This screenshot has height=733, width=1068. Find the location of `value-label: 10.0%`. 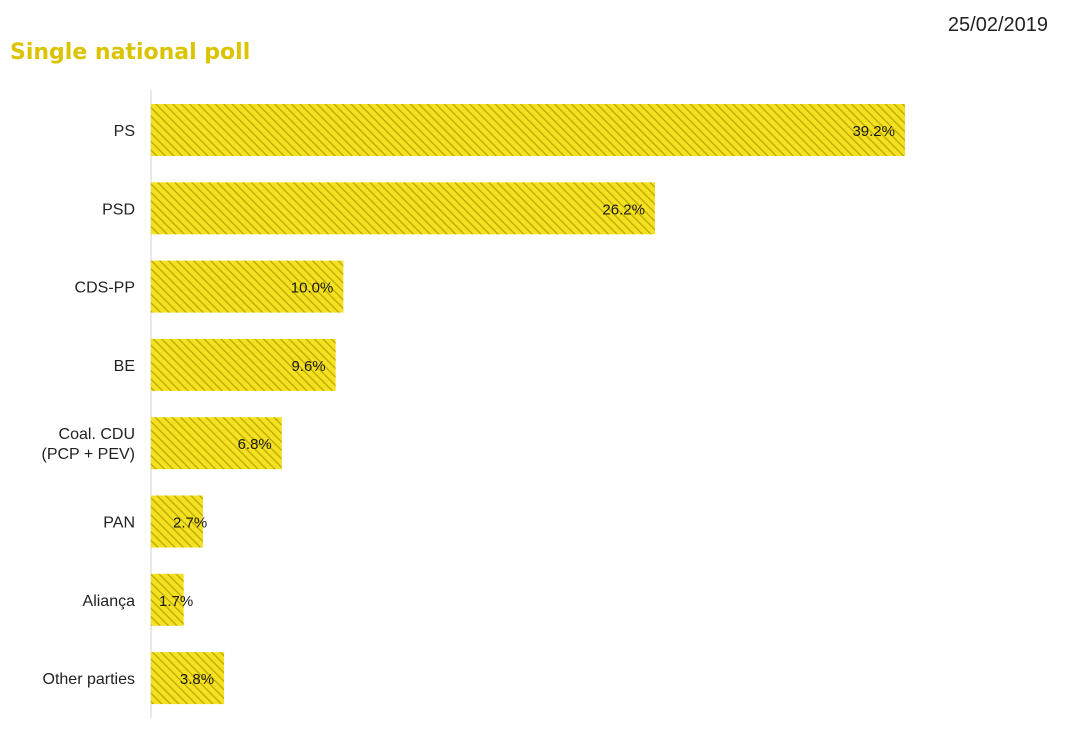

value-label: 10.0% is located at coordinates (312, 288).